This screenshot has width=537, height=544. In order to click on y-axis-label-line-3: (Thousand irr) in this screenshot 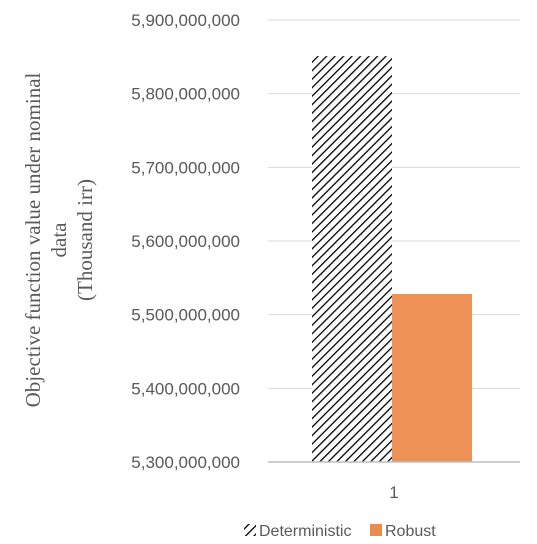, I will do `click(85, 240)`.